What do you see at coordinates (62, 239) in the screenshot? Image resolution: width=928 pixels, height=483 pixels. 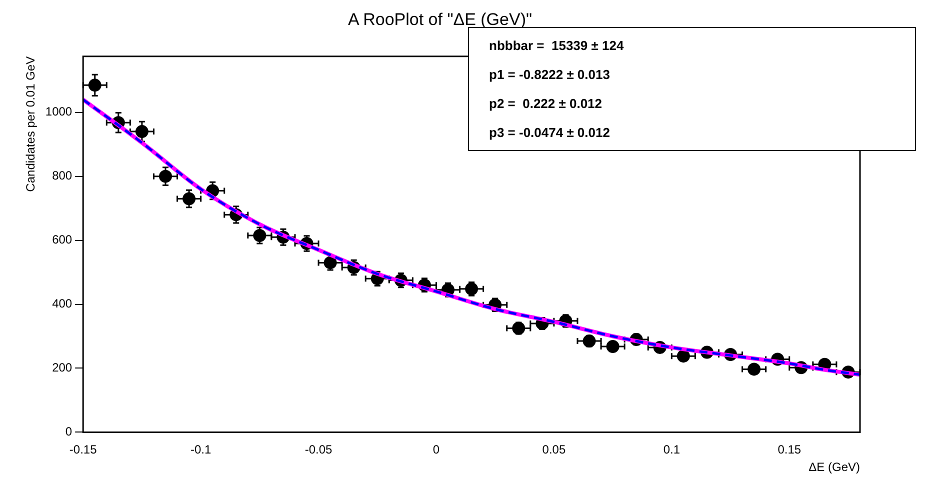 I see `y-tick-label: 600` at bounding box center [62, 239].